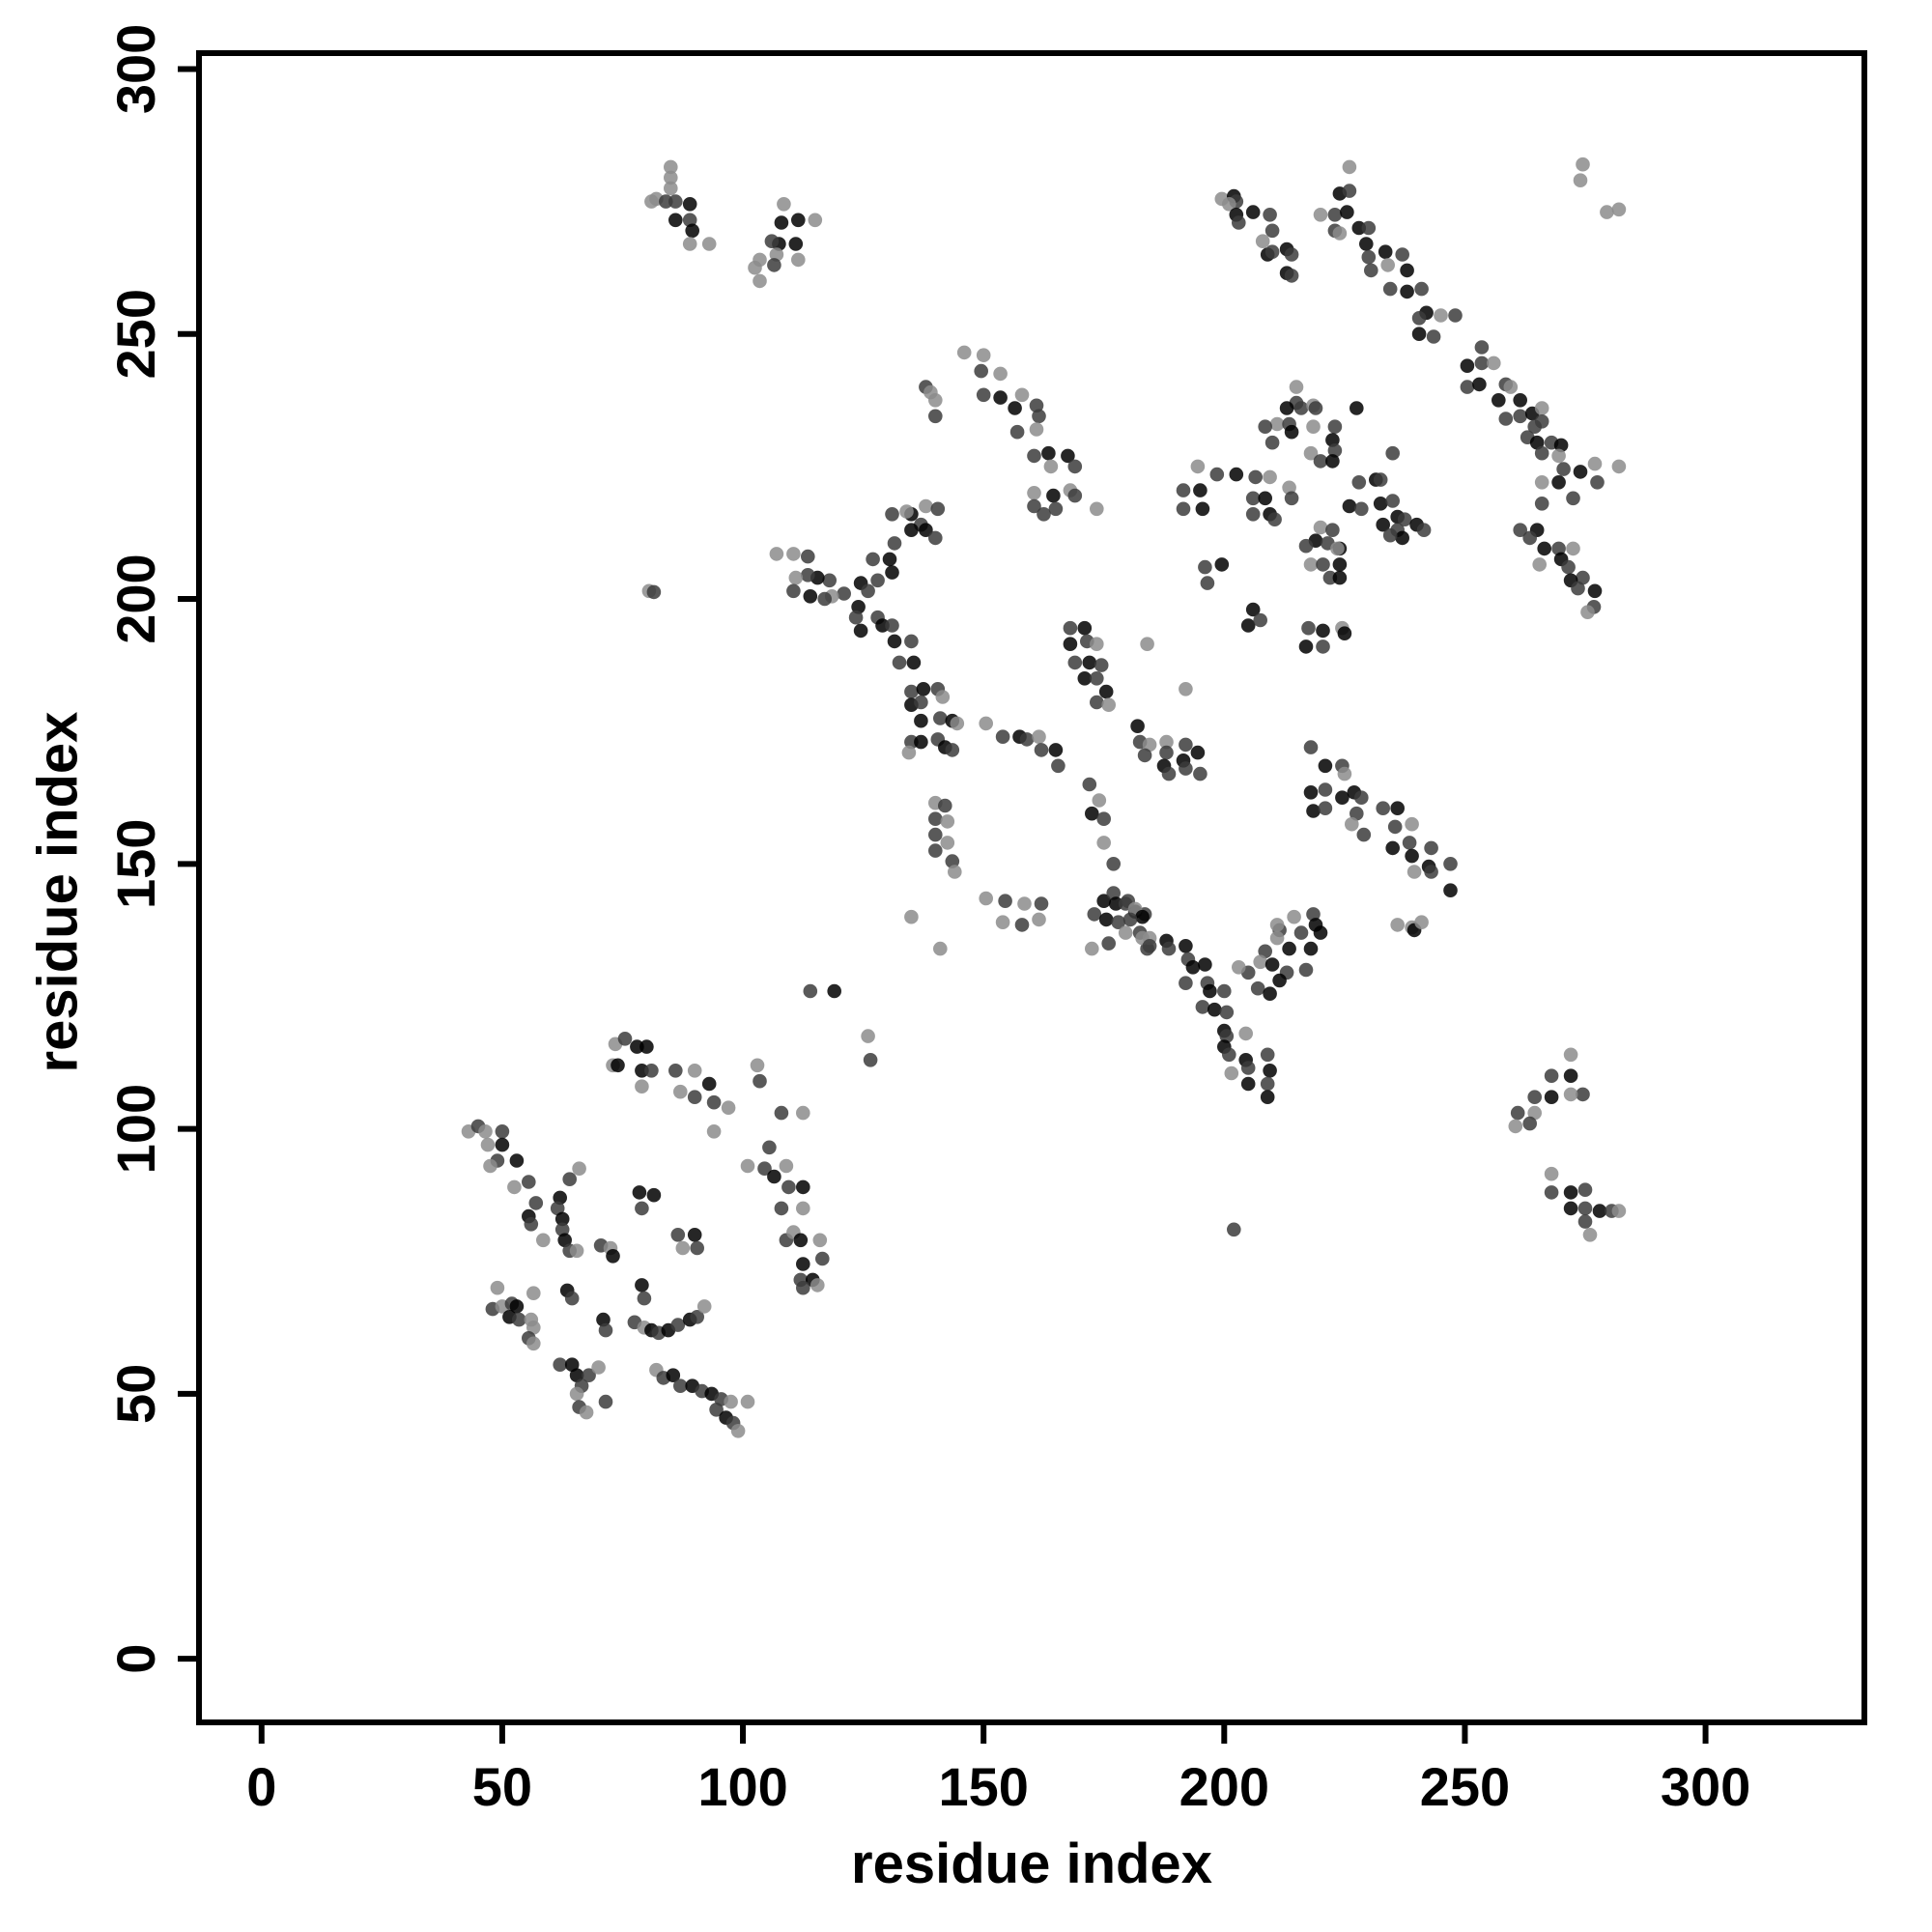 The width and height of the screenshot is (1932, 1932). Describe the element at coordinates (983, 1786) in the screenshot. I see `x-tick-label: 150` at that location.